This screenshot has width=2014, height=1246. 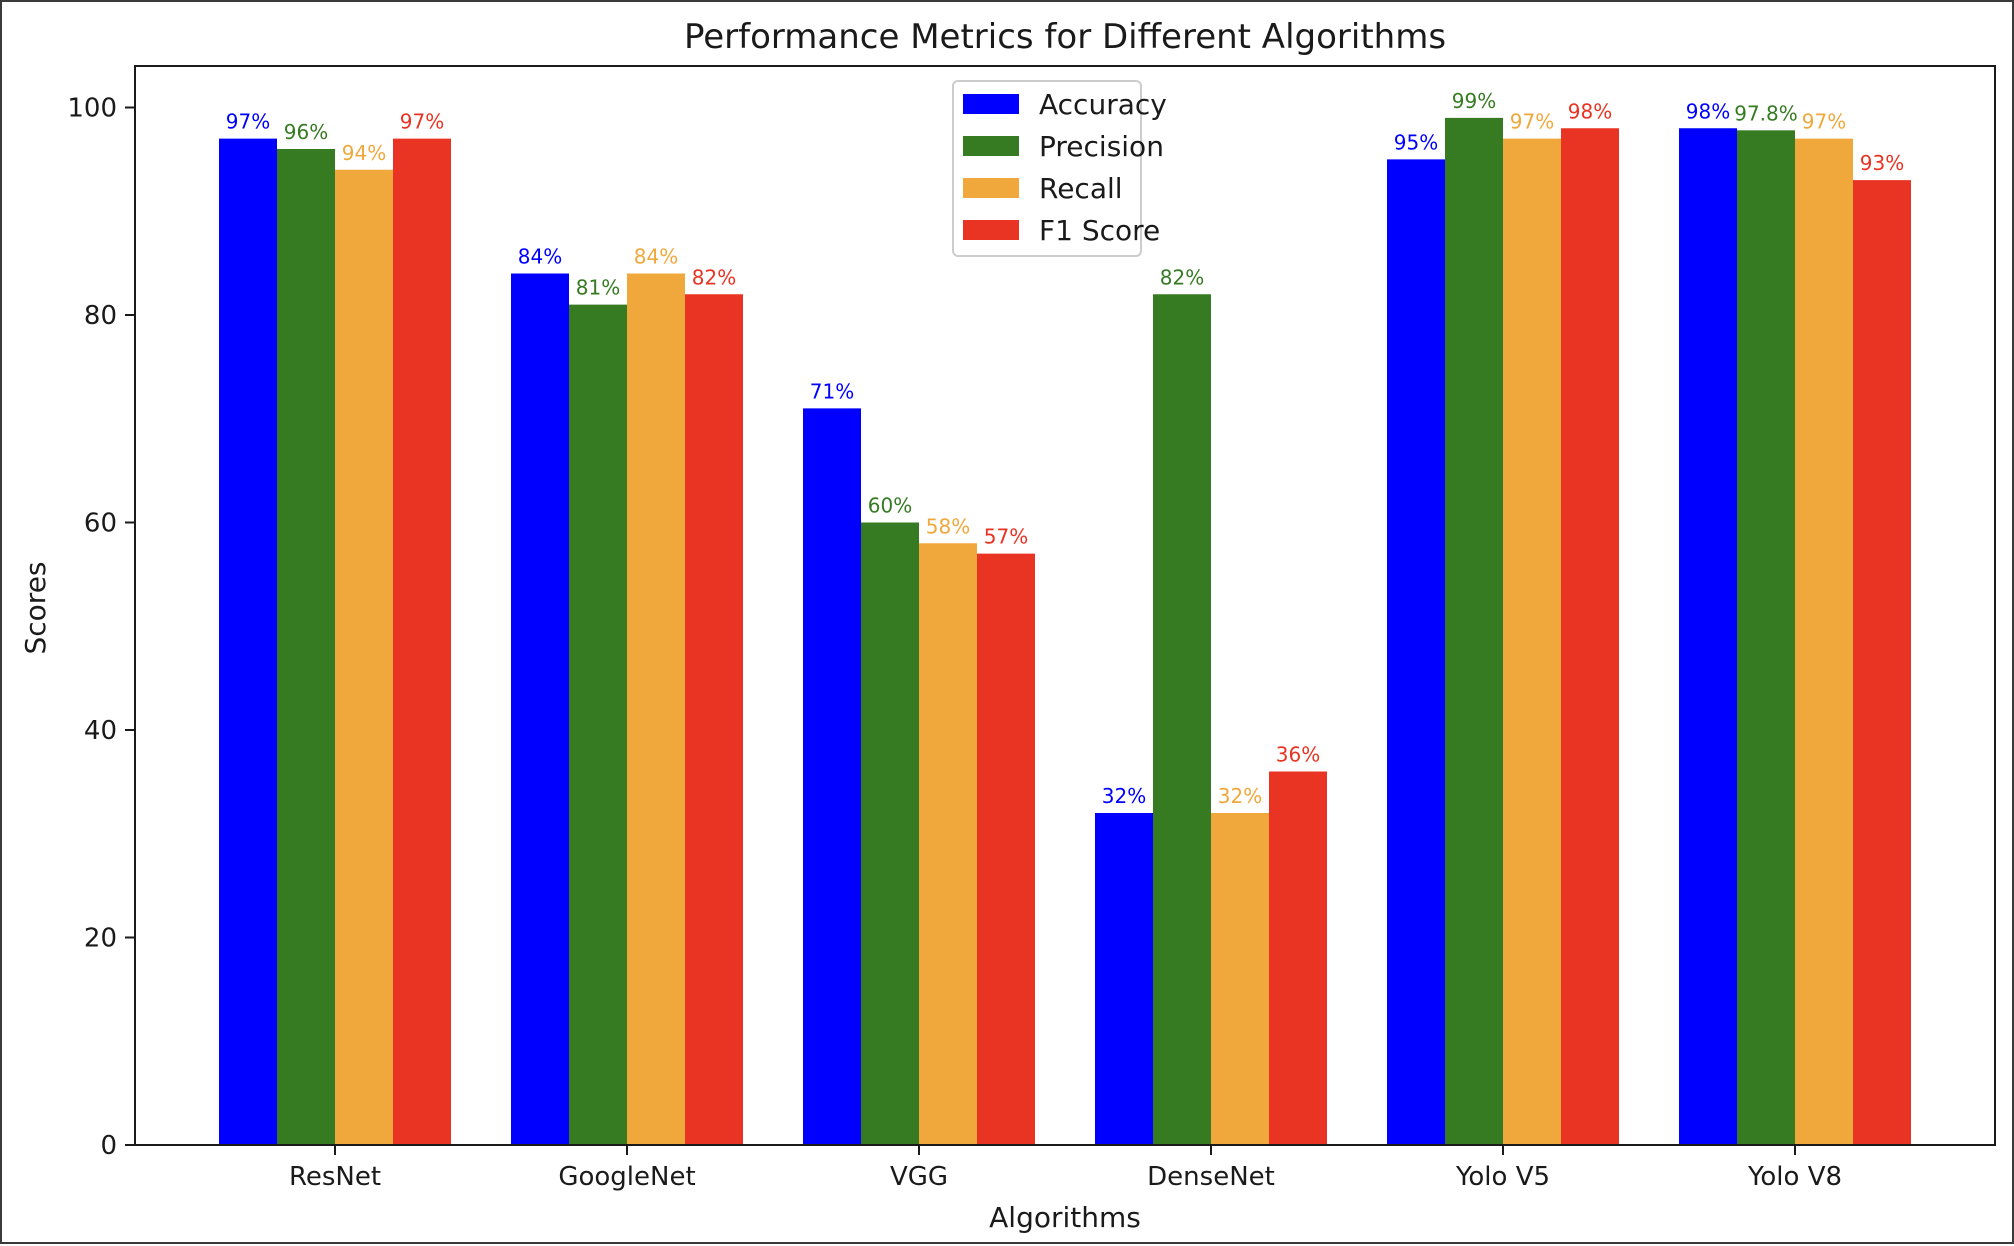 What do you see at coordinates (248, 641) in the screenshot?
I see `bar-accuracy-resnet` at bounding box center [248, 641].